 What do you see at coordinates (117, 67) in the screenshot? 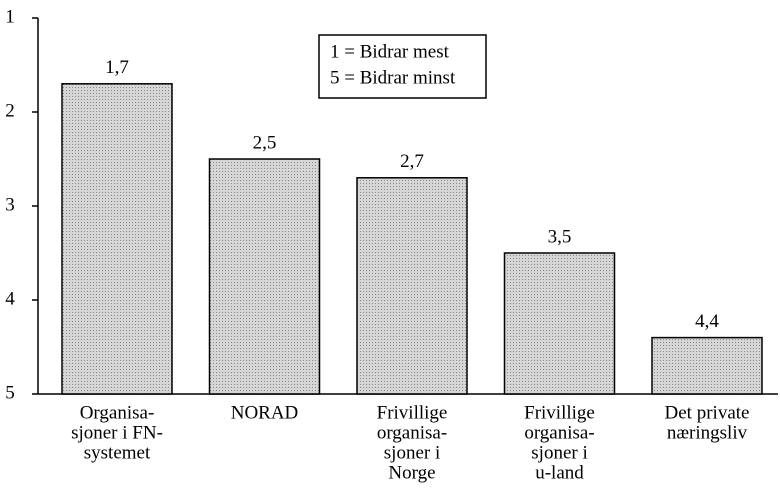
I see `value-label: 1,7` at bounding box center [117, 67].